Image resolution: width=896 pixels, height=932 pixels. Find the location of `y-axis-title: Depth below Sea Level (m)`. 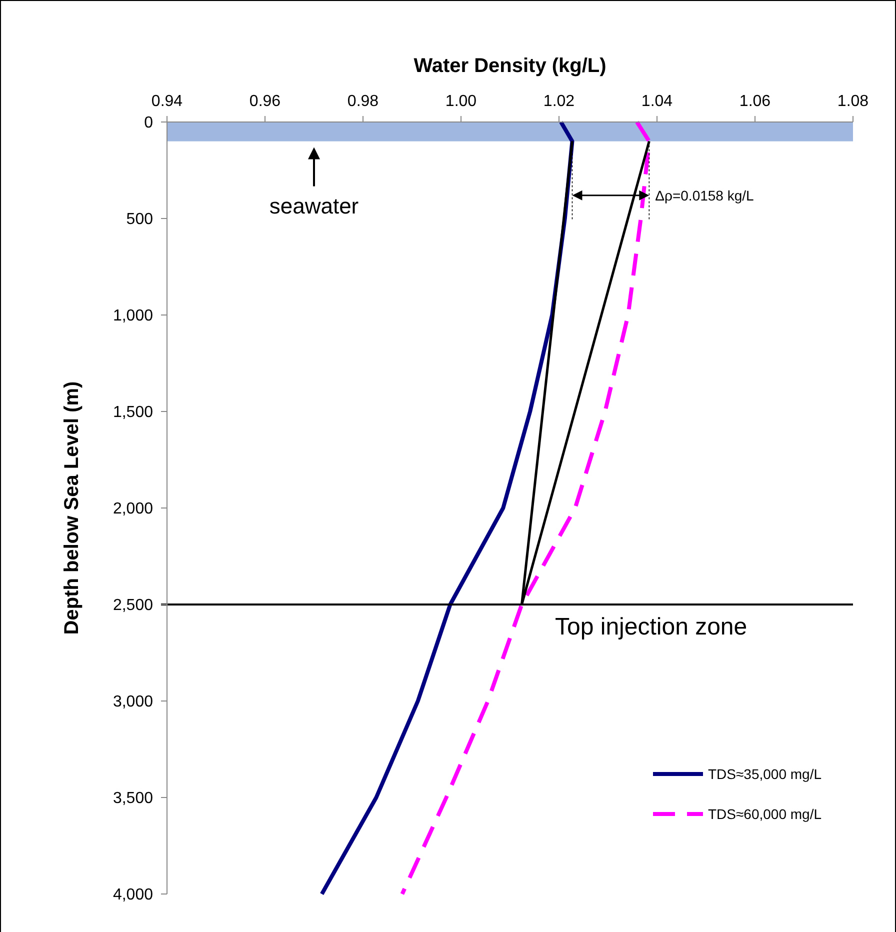

y-axis-title: Depth below Sea Level (m) is located at coordinates (72, 508).